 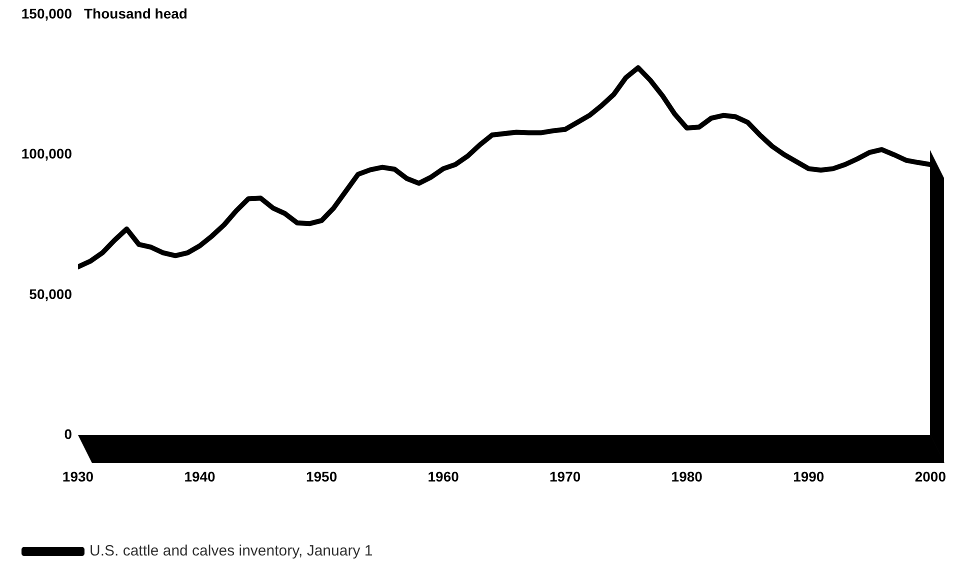 What do you see at coordinates (444, 476) in the screenshot?
I see `x-tick-label: 1960` at bounding box center [444, 476].